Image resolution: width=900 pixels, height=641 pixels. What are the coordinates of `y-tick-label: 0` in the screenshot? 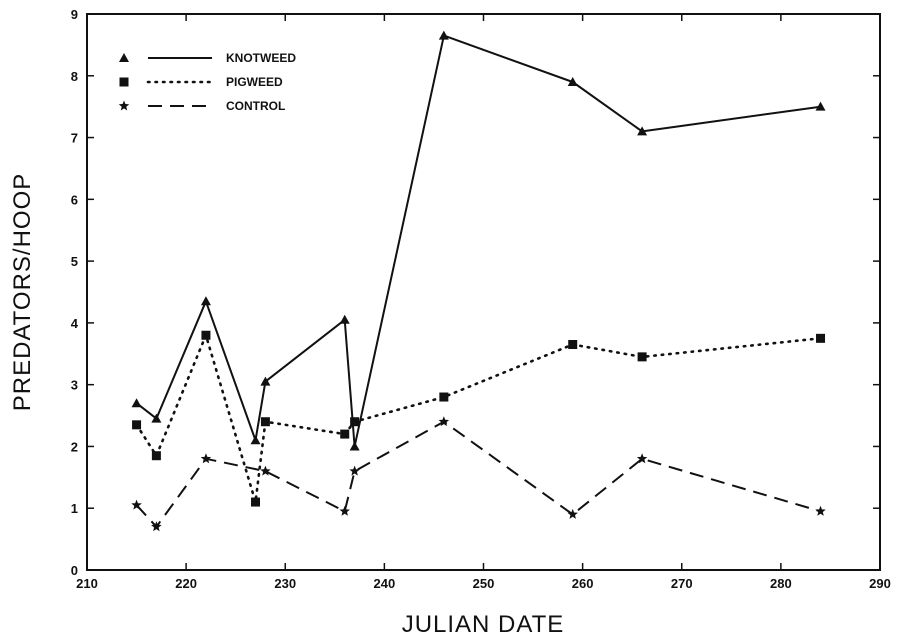 It's located at (74, 570).